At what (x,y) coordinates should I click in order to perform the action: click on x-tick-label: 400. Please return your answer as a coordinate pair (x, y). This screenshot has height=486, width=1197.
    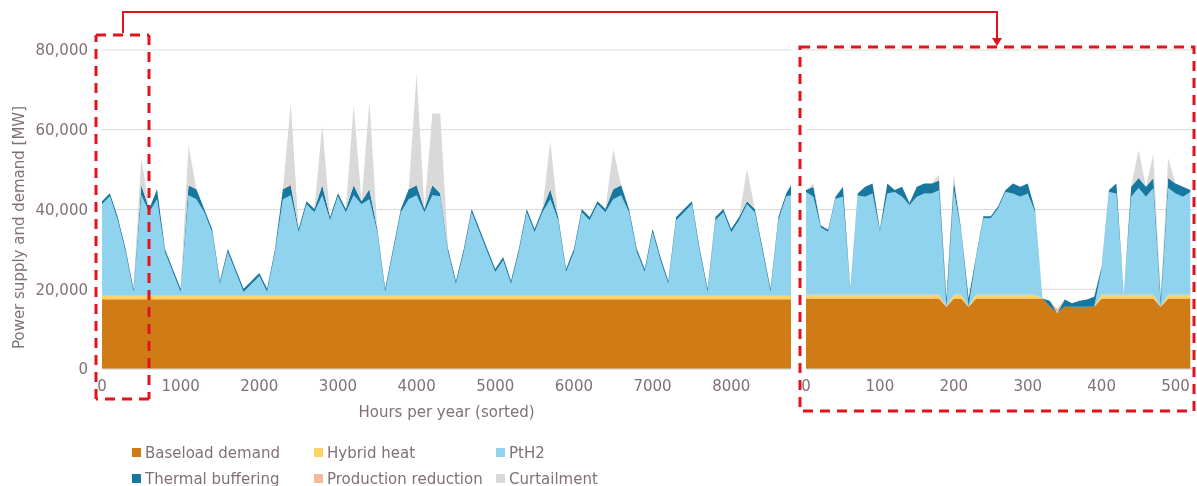
    Looking at the image, I should click on (1101, 386).